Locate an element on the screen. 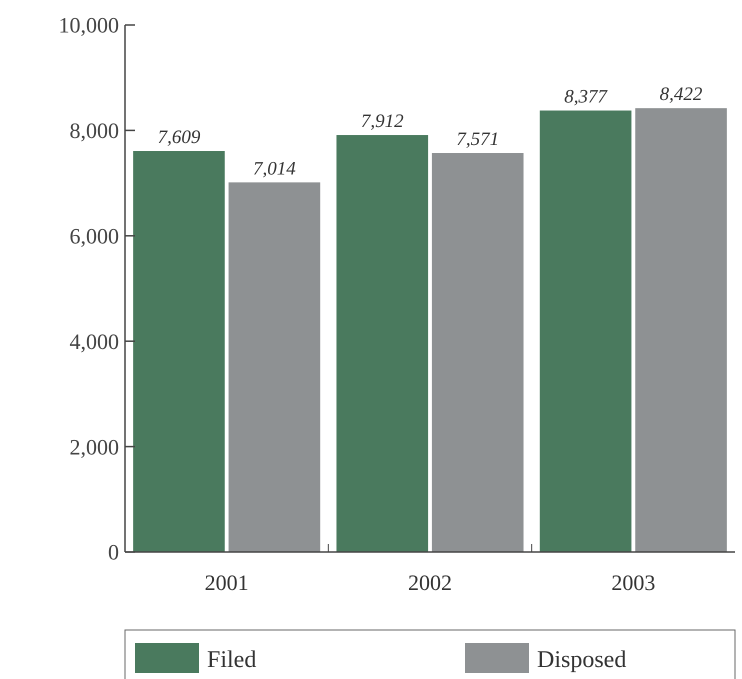  legend-label: Filed is located at coordinates (231, 660).